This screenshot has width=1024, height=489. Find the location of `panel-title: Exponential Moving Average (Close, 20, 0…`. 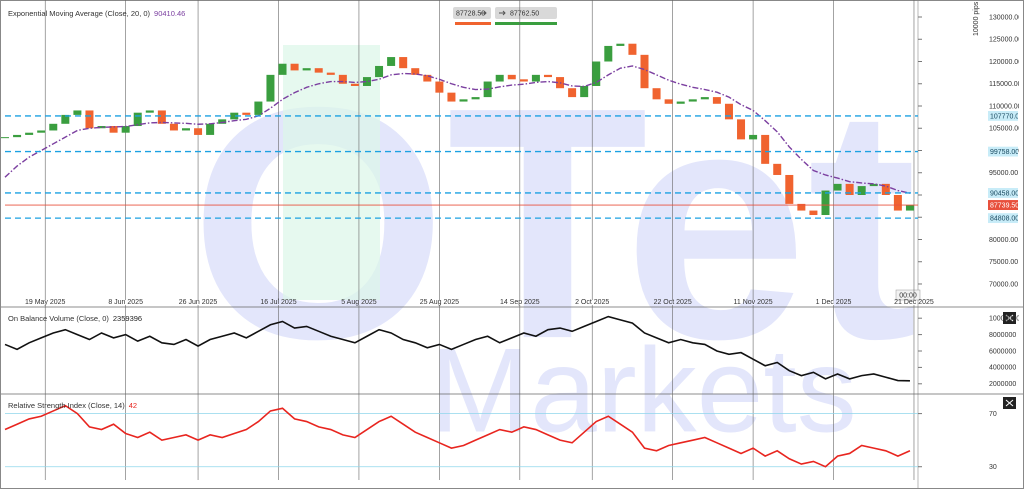

panel-title: Exponential Moving Average (Close, 20, 0… is located at coordinates (79, 13).